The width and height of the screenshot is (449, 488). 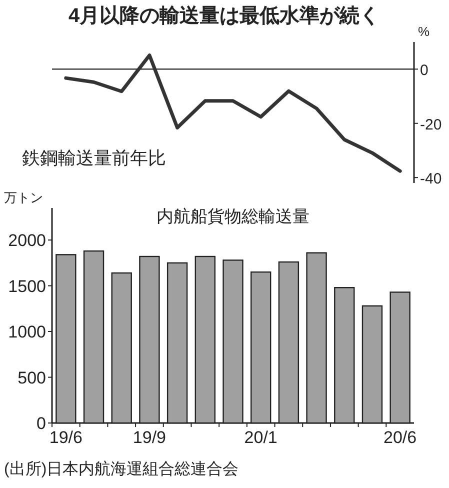 What do you see at coordinates (431, 125) in the screenshot?
I see `y-tick-label: -20` at bounding box center [431, 125].